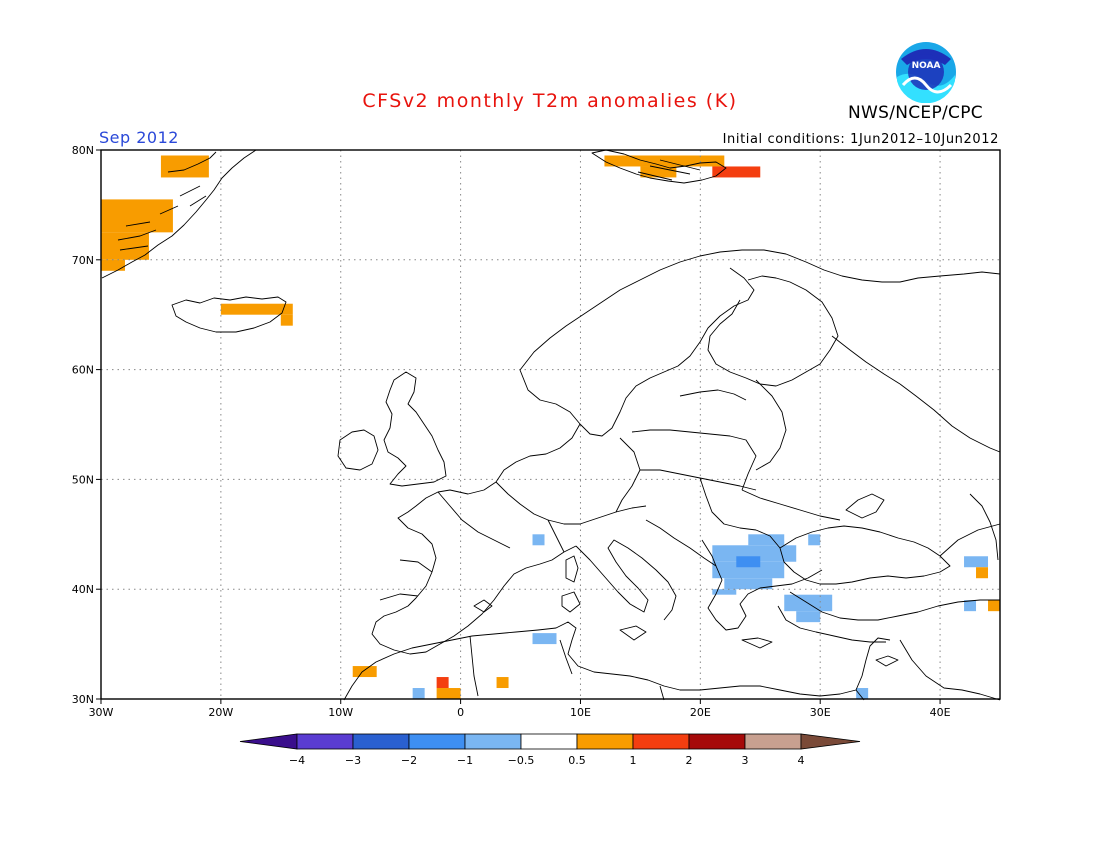 Image resolution: width=1100 pixels, height=850 pixels. I want to click on colorbar-tick-label: 3, so click(745, 760).